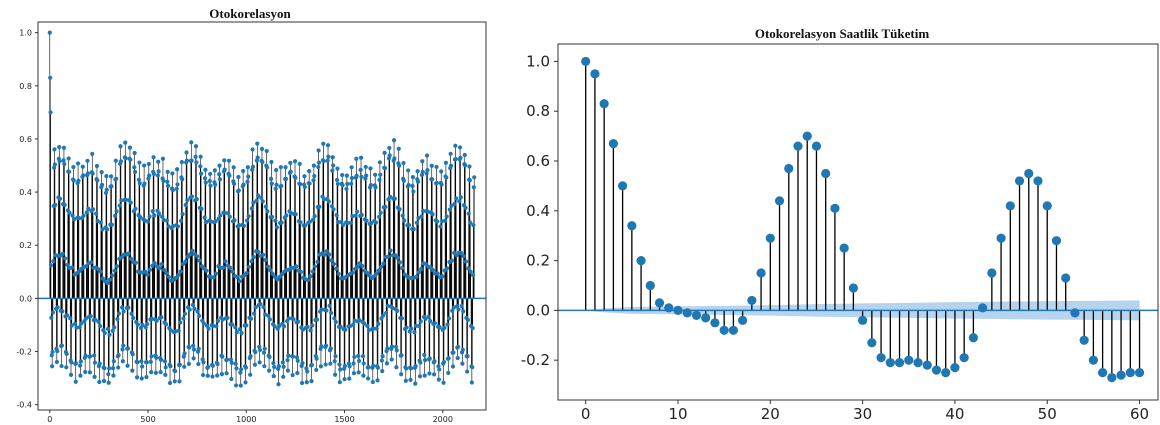  Describe the element at coordinates (954, 414) in the screenshot. I see `right-x-tick-label: 40` at that location.